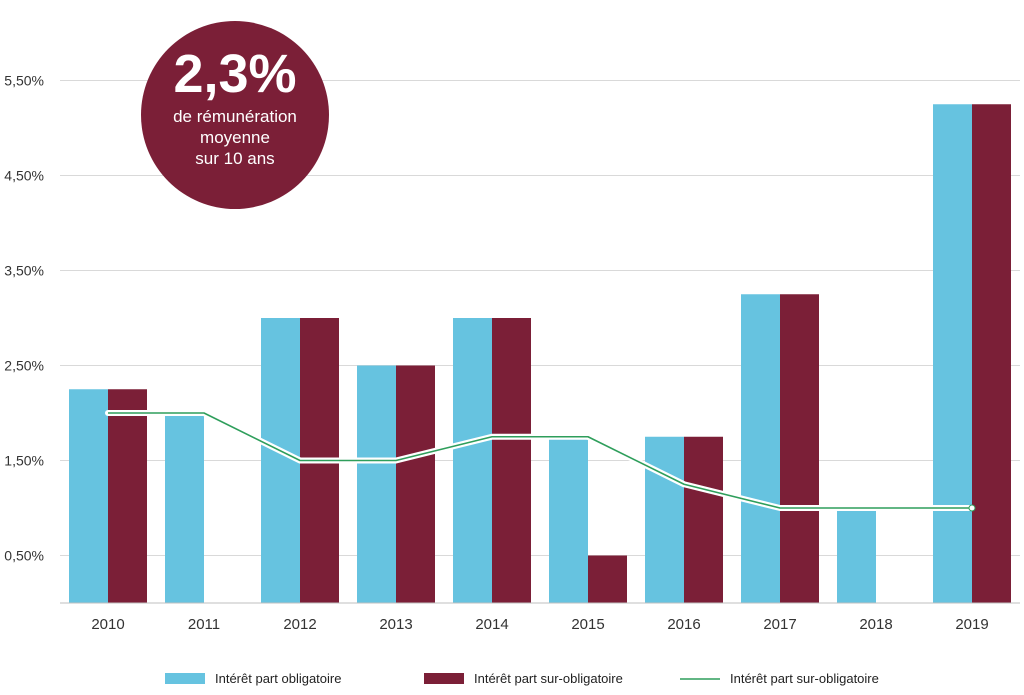 The height and width of the screenshot is (695, 1024). I want to click on x-tick-label: 2013, so click(395, 624).